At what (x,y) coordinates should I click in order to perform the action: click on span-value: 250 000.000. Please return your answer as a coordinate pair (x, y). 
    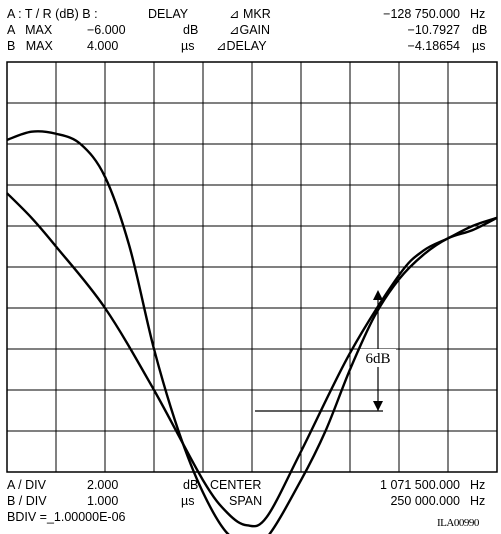
    Looking at the image, I should click on (425, 501).